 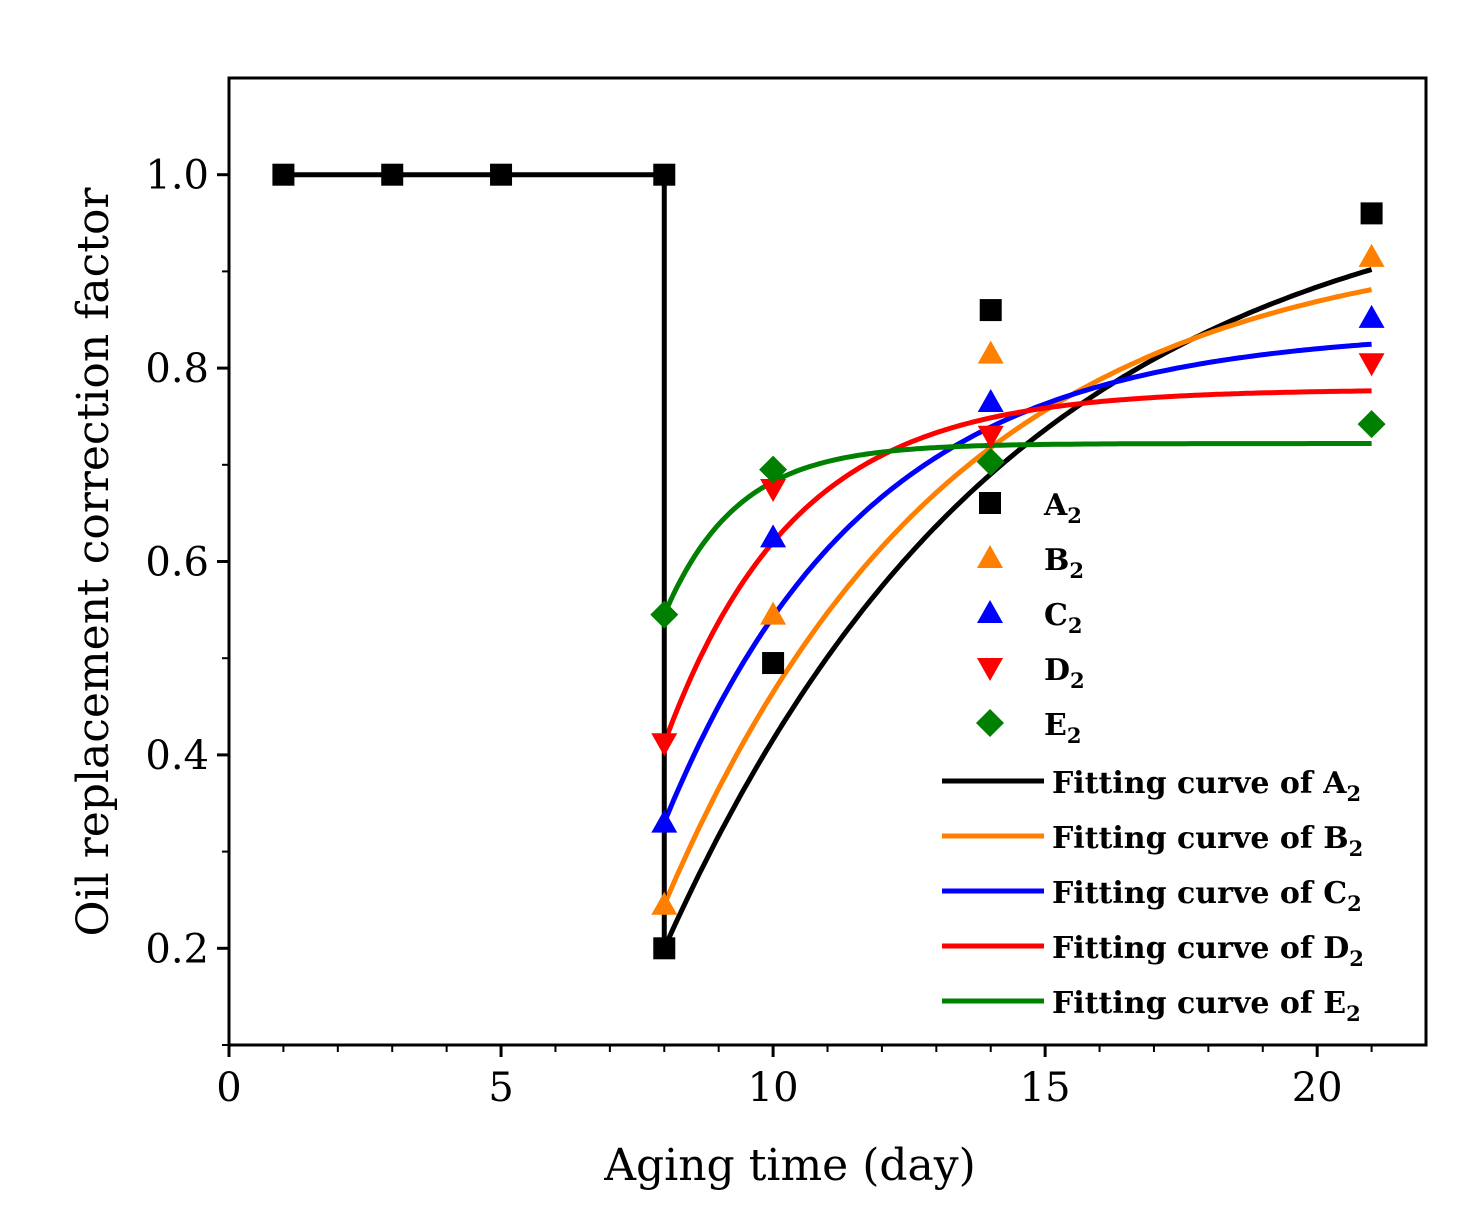 I want to click on legend-marker-b, so click(x=990, y=556).